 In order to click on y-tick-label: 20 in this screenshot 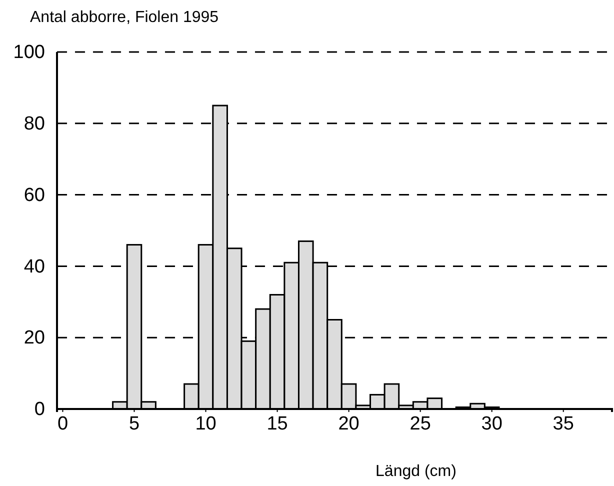, I will do `click(34, 338)`.